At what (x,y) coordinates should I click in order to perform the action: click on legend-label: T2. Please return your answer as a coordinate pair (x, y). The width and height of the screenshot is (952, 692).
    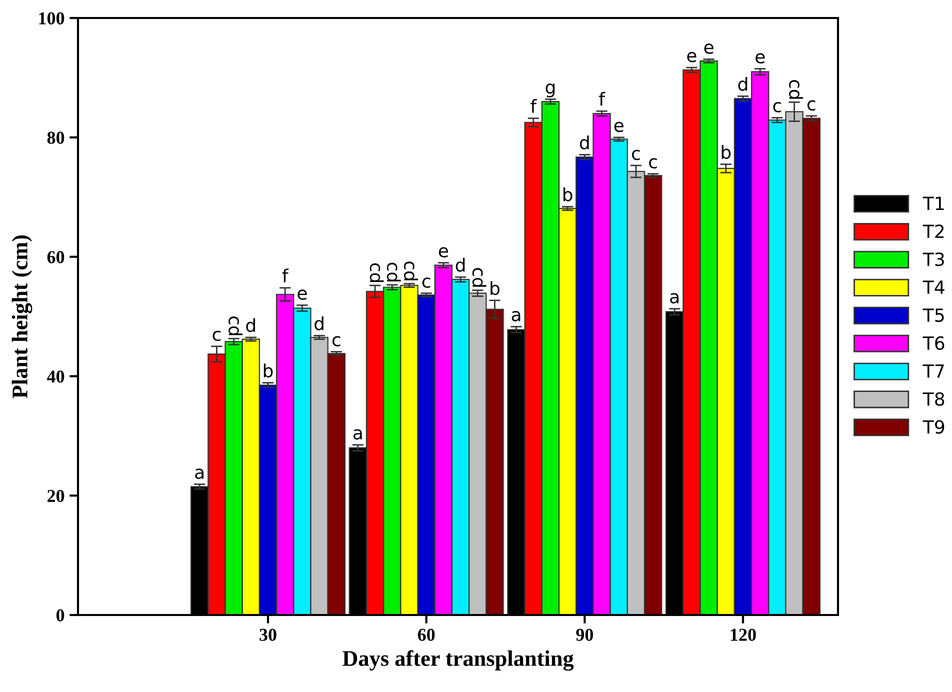
    Looking at the image, I should click on (933, 231).